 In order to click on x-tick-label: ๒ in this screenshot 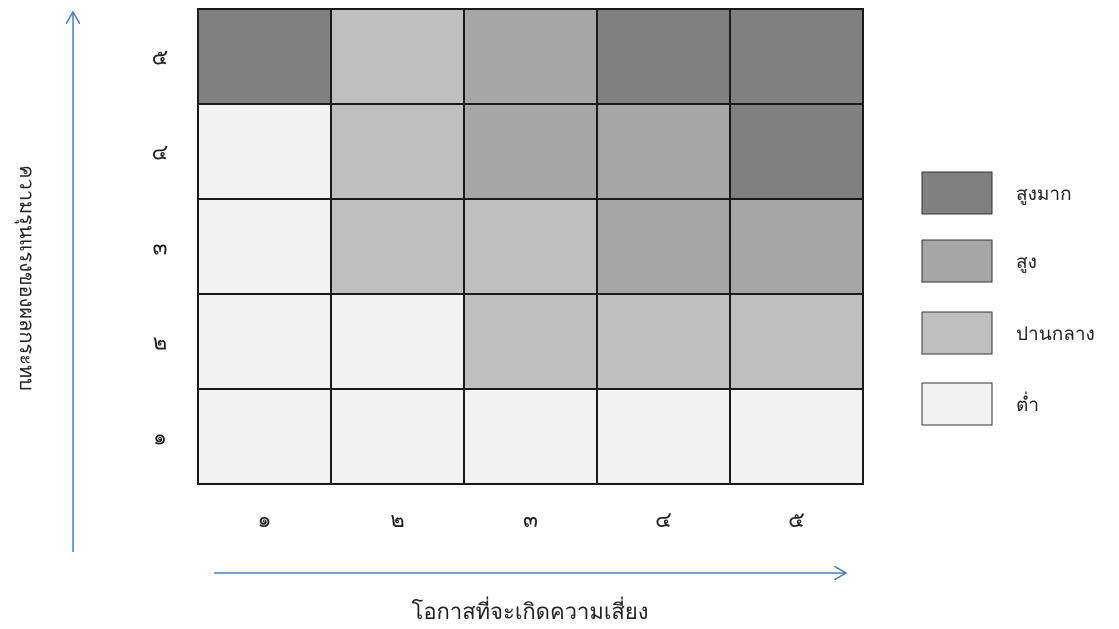, I will do `click(397, 520)`.